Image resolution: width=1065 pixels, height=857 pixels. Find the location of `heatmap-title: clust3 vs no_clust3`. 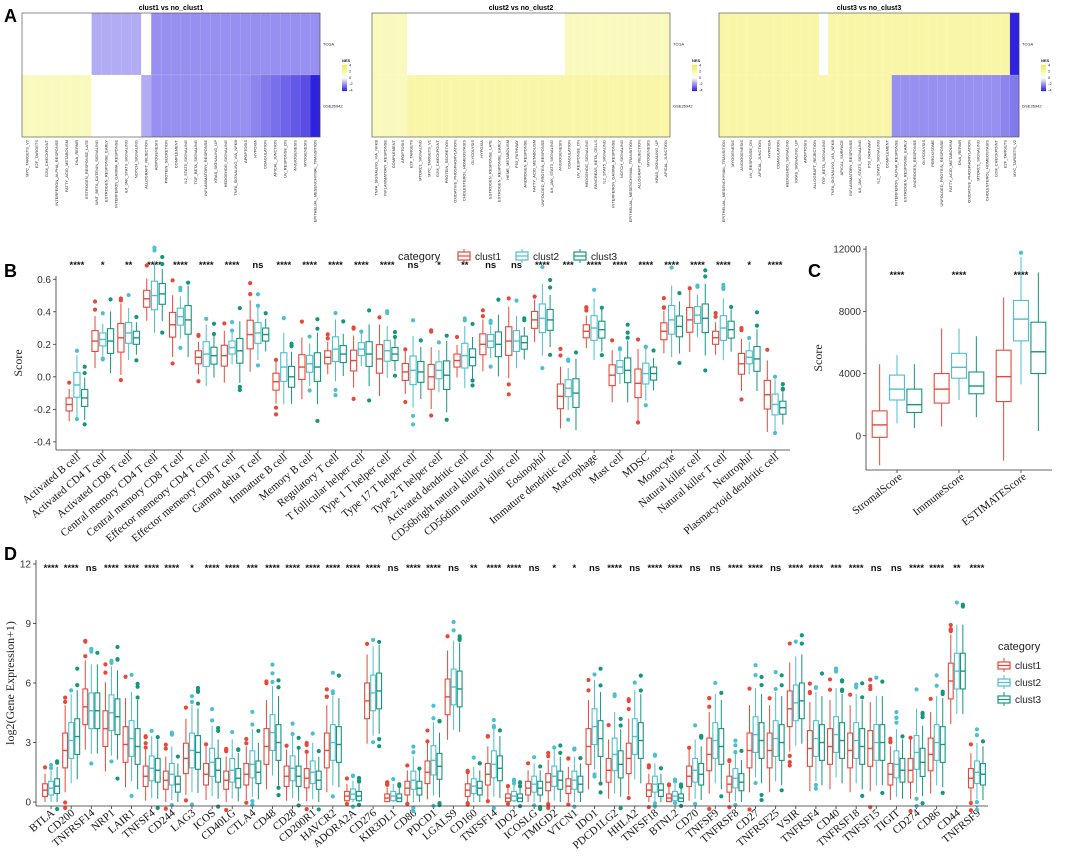

heatmap-title: clust3 vs no_clust3 is located at coordinates (869, 8).